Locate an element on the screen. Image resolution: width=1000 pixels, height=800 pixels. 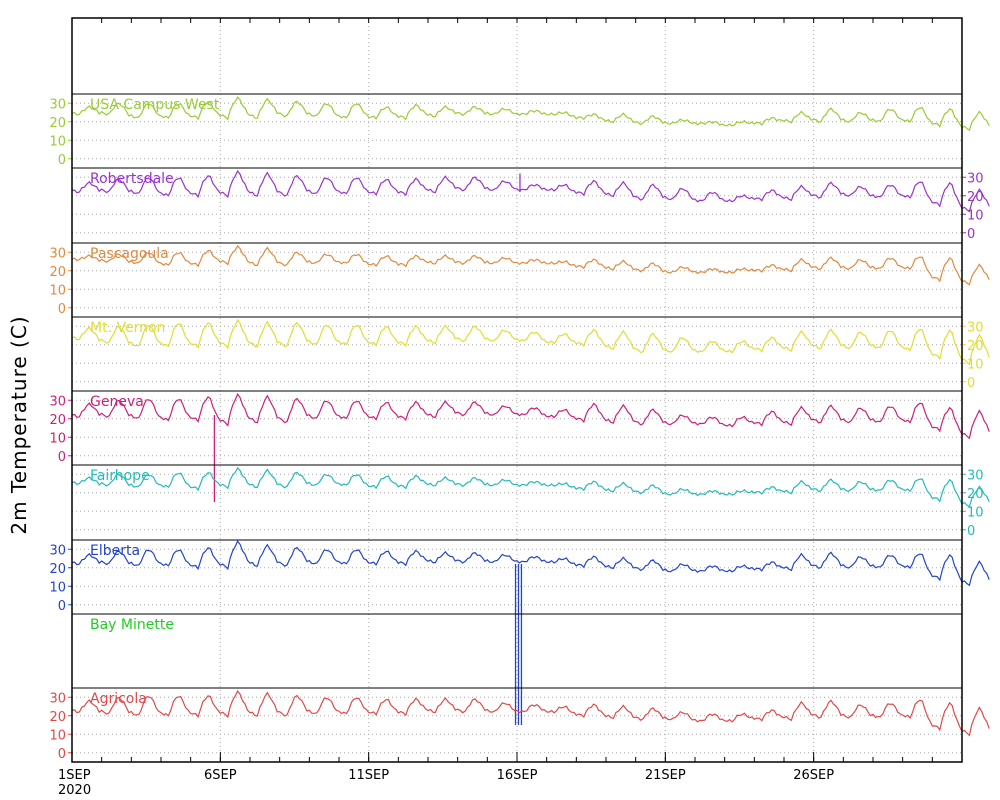
panel-station-label: Bay Minette is located at coordinates (132, 625).